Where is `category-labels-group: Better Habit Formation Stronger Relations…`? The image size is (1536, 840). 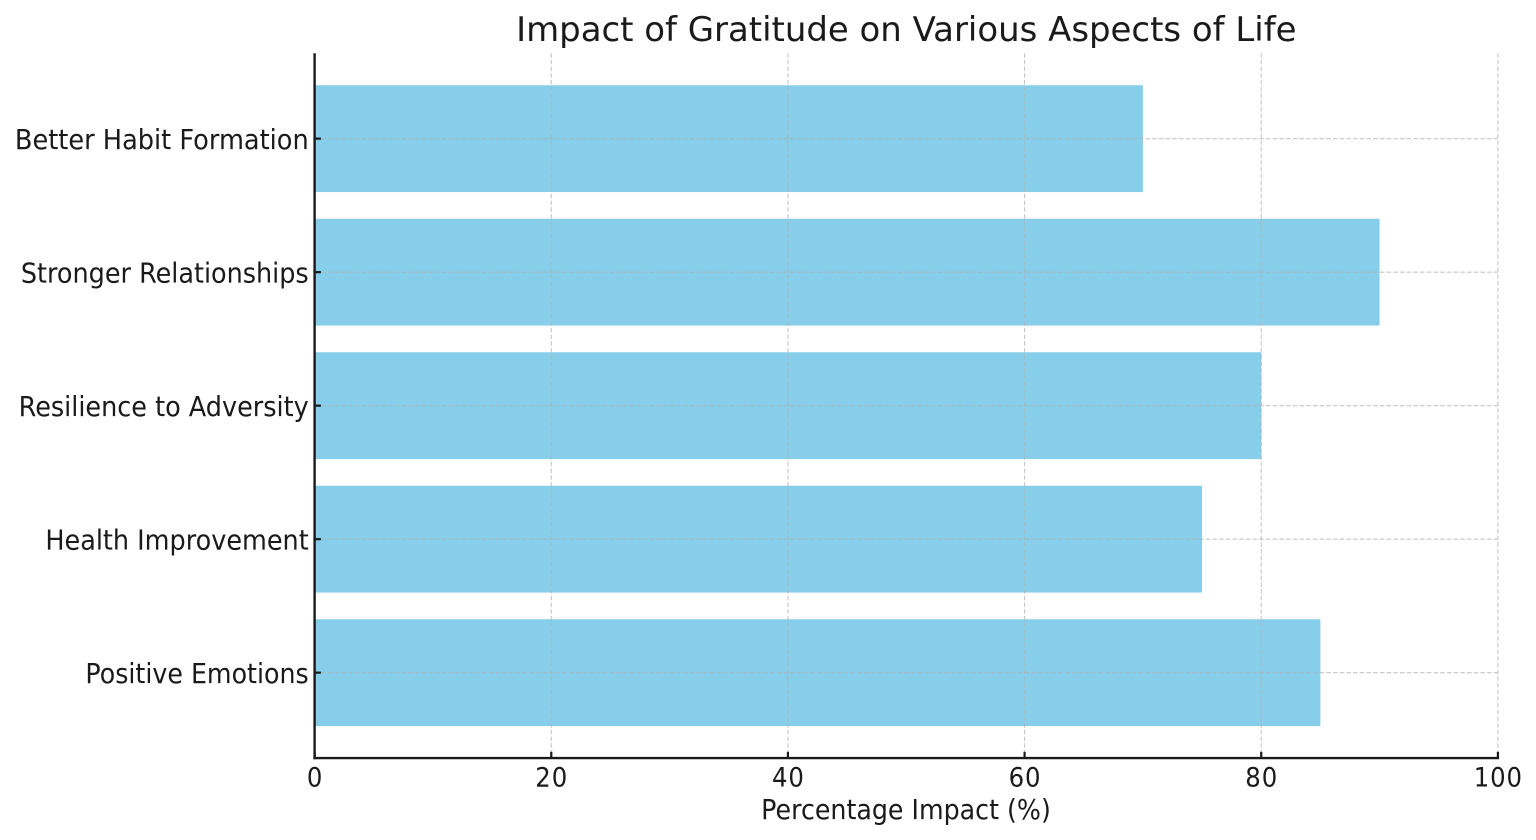
category-labels-group: Better Habit Formation Stronger Relations… is located at coordinates (162, 407).